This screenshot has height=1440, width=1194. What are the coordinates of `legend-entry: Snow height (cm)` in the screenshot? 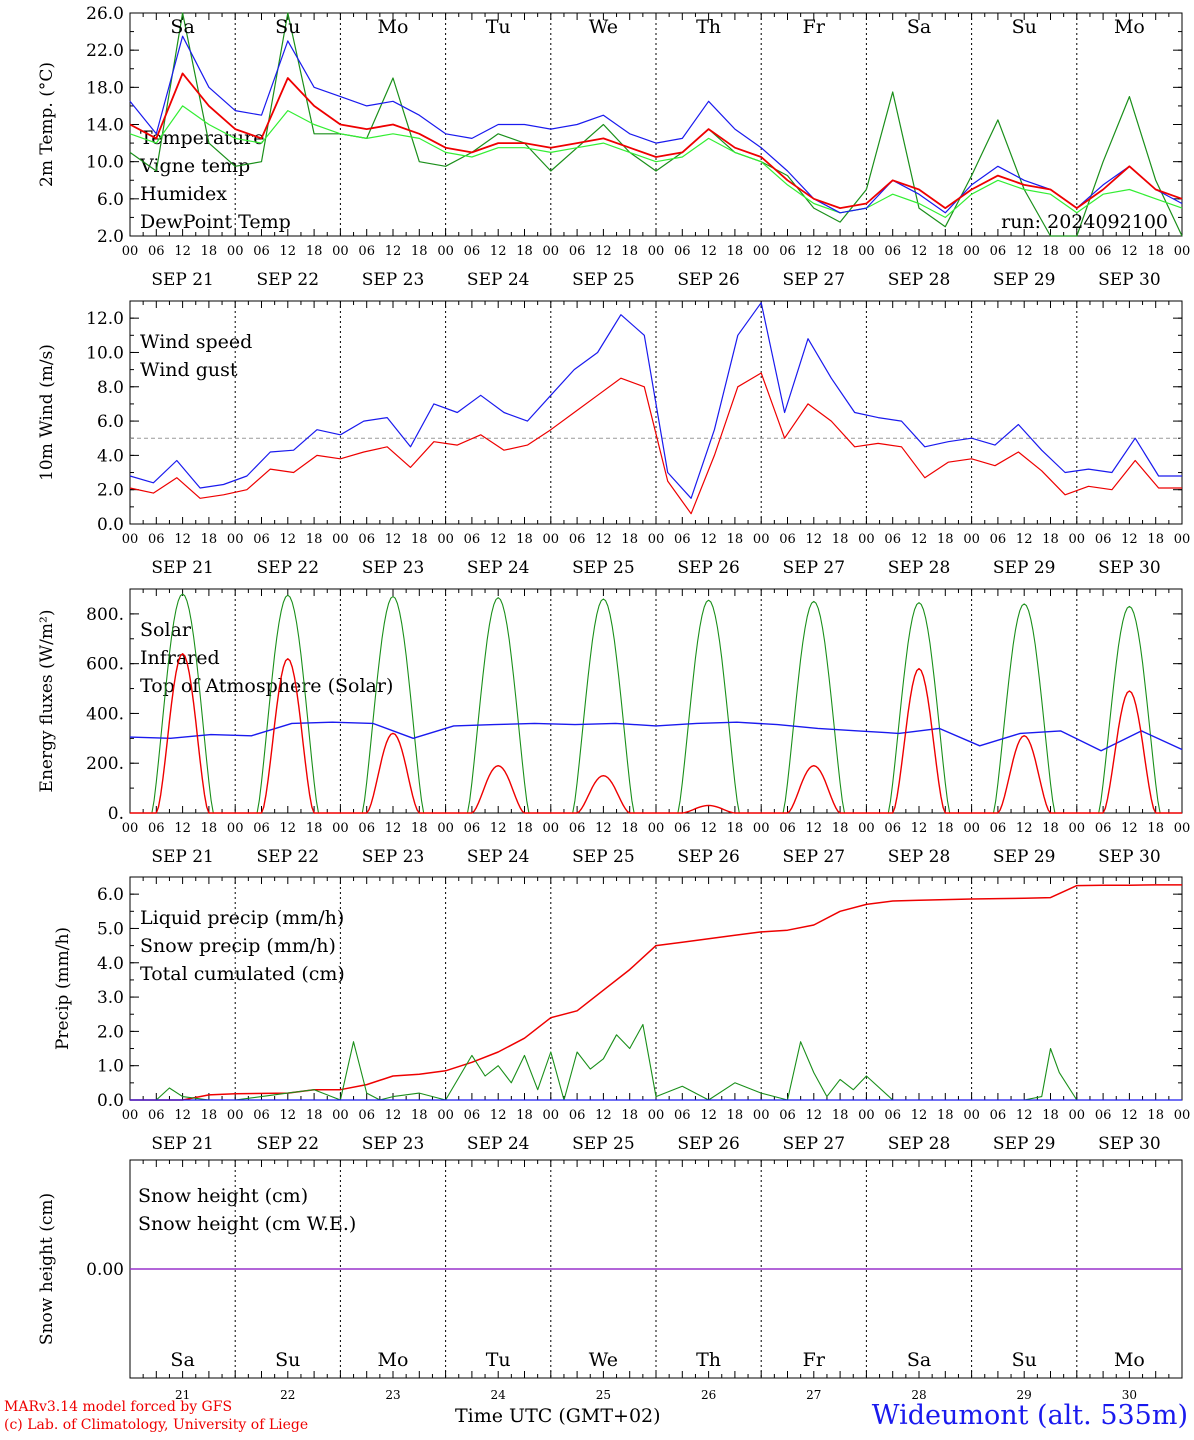 It's located at (223, 1196).